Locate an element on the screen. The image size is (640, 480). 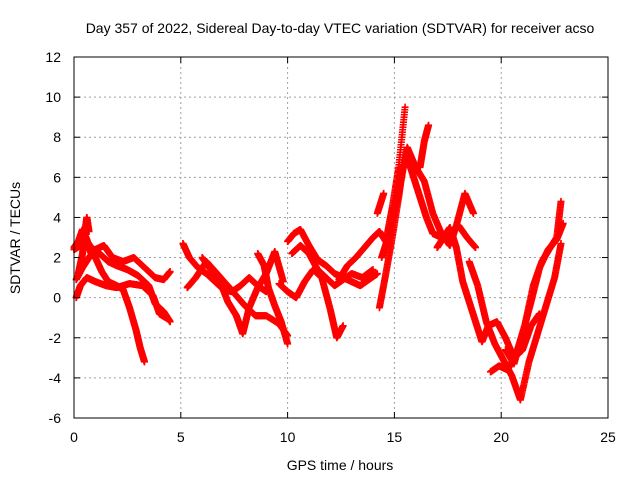
y-tick-label: -2 is located at coordinates (55, 338).